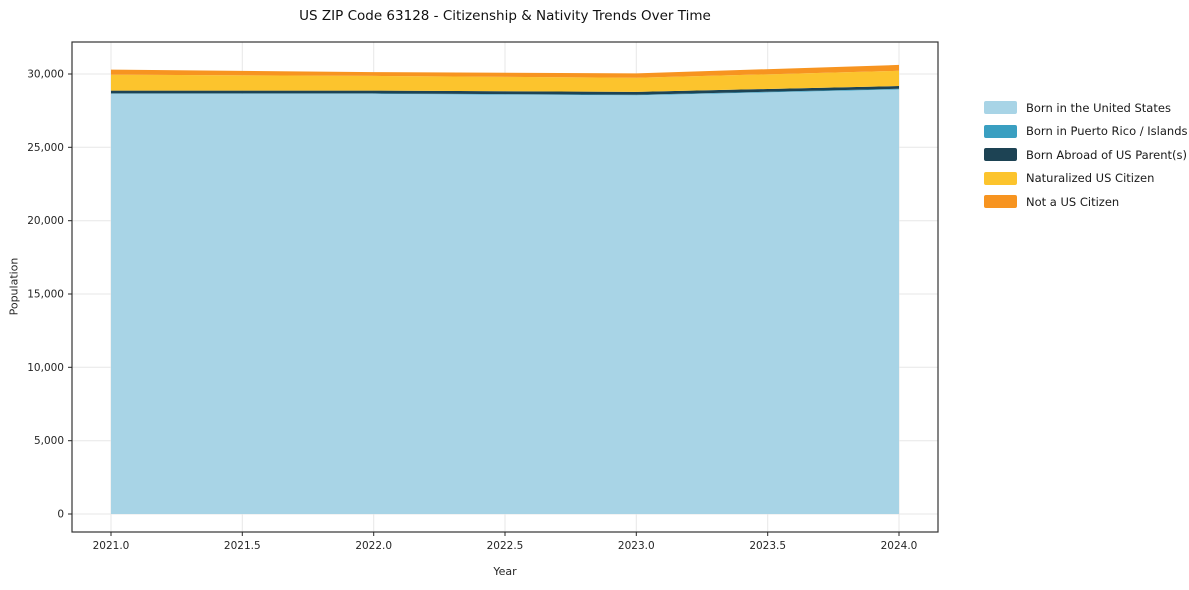  What do you see at coordinates (45, 295) in the screenshot?
I see `y-tick-label: 15,000` at bounding box center [45, 295].